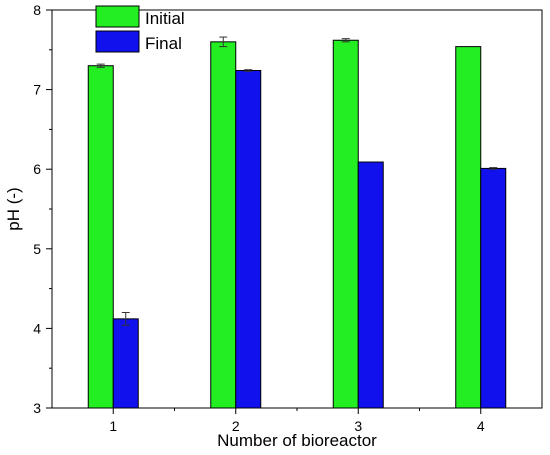 The height and width of the screenshot is (455, 550). Describe the element at coordinates (163, 43) in the screenshot. I see `legend-label-final: Final` at that location.